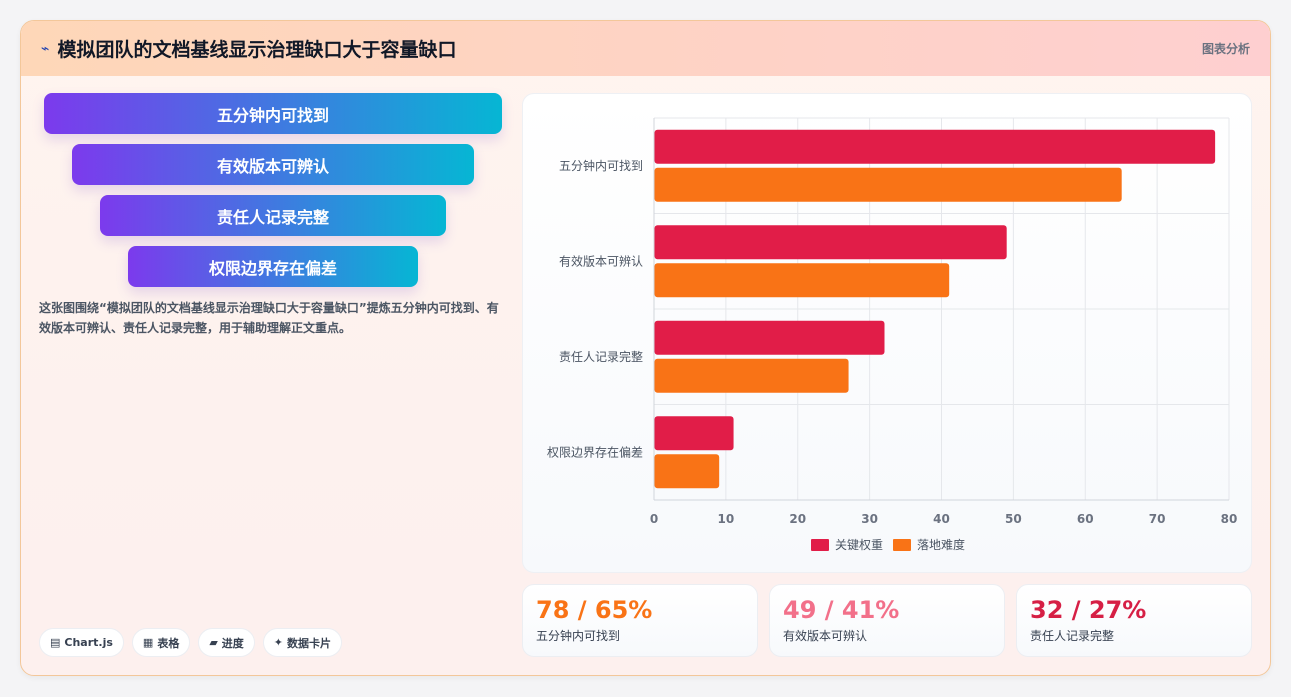 The height and width of the screenshot is (697, 1291). What do you see at coordinates (88, 642) in the screenshot?
I see `chip-label: Chart.js` at bounding box center [88, 642].